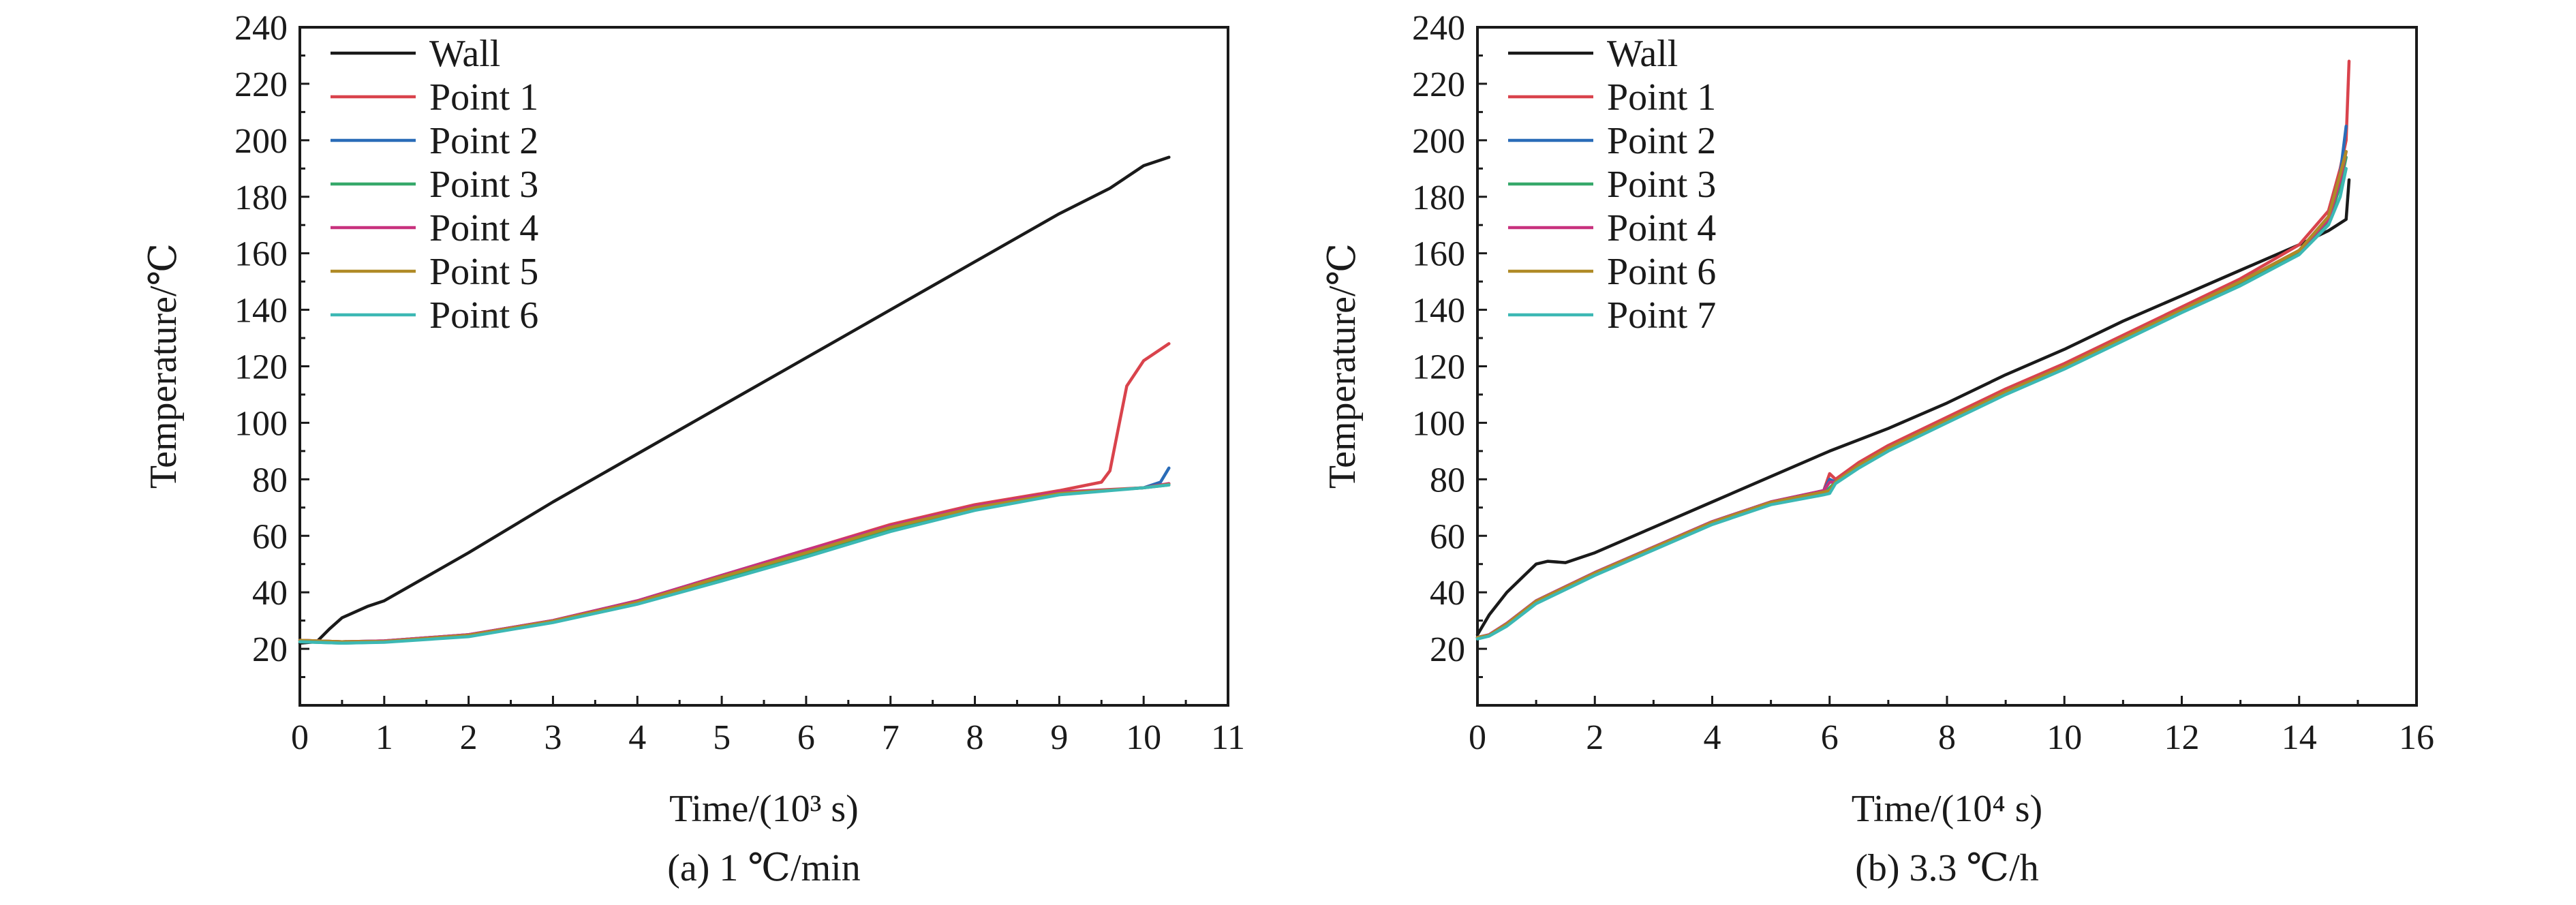 The image size is (2576, 905). I want to click on caption-b: (b) 3.3 ℃/h, so click(1947, 868).